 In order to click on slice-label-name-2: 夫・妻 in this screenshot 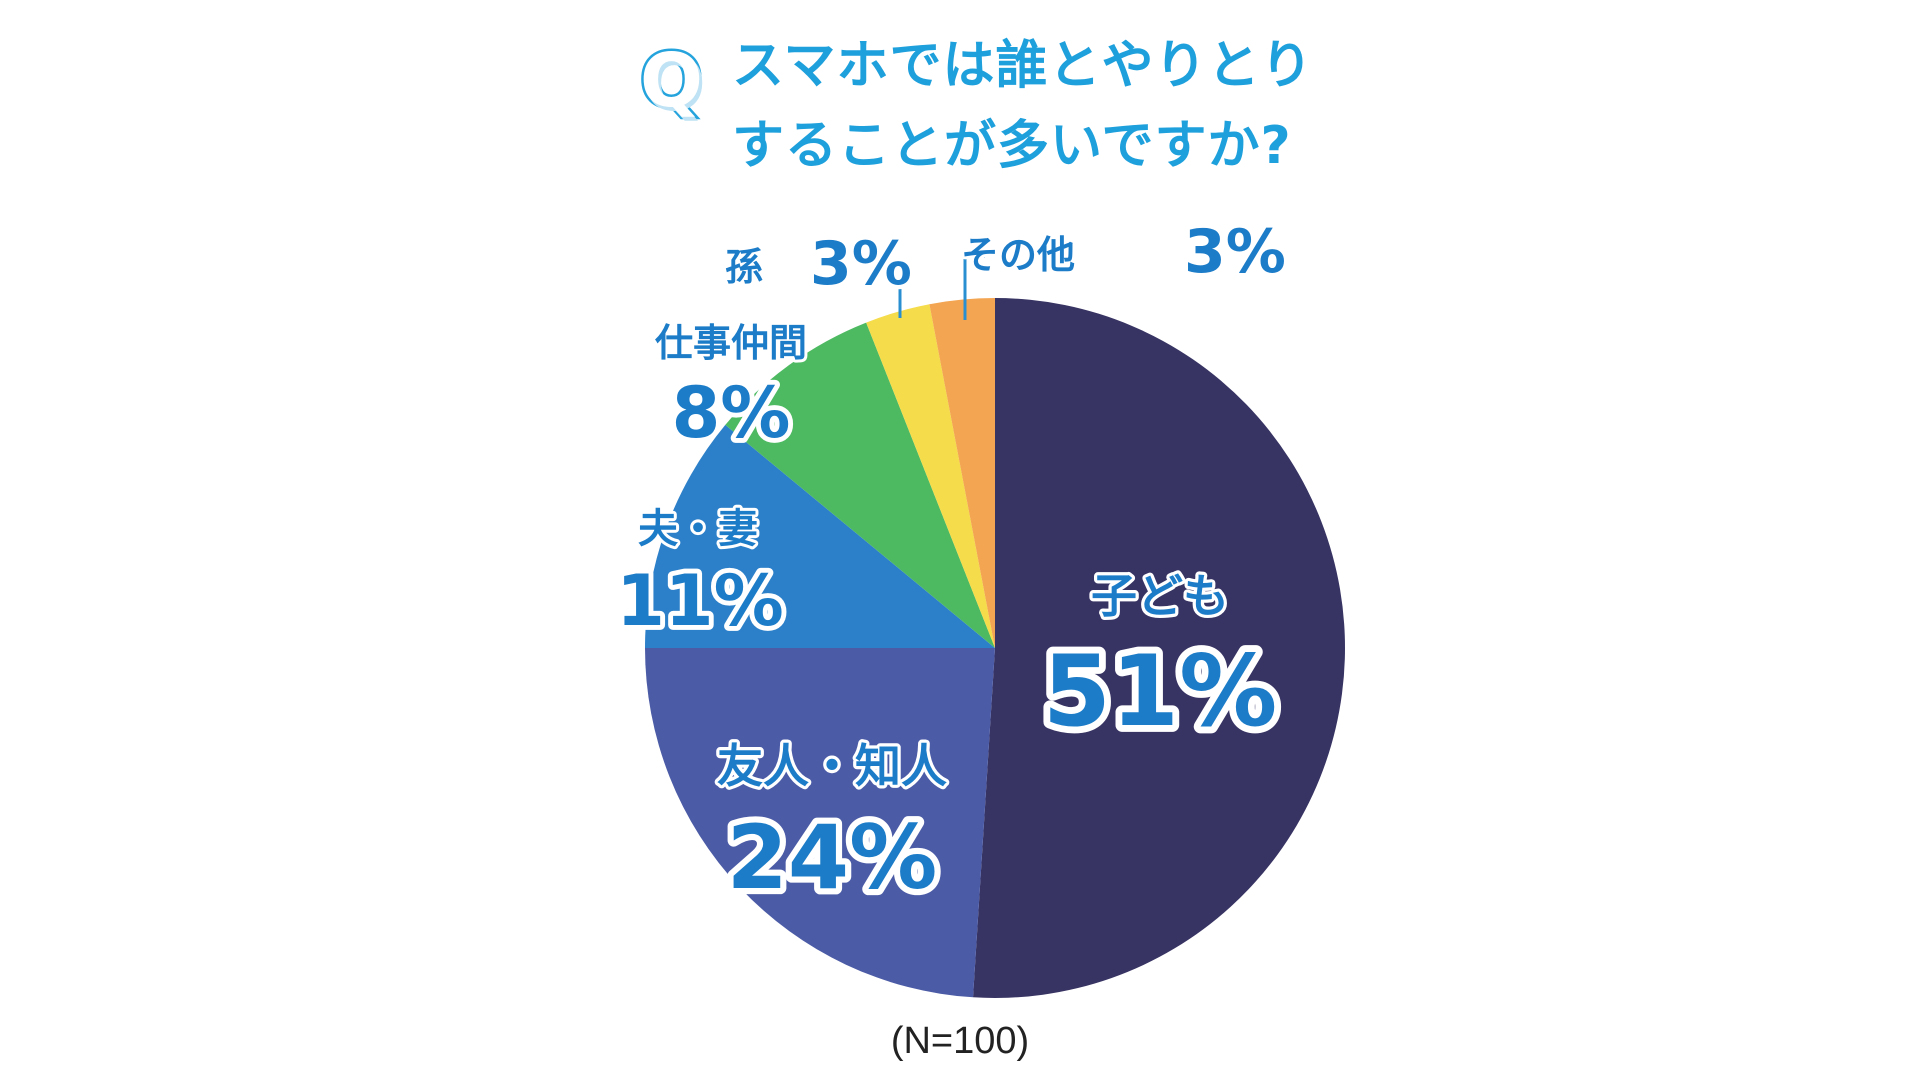, I will do `click(698, 529)`.